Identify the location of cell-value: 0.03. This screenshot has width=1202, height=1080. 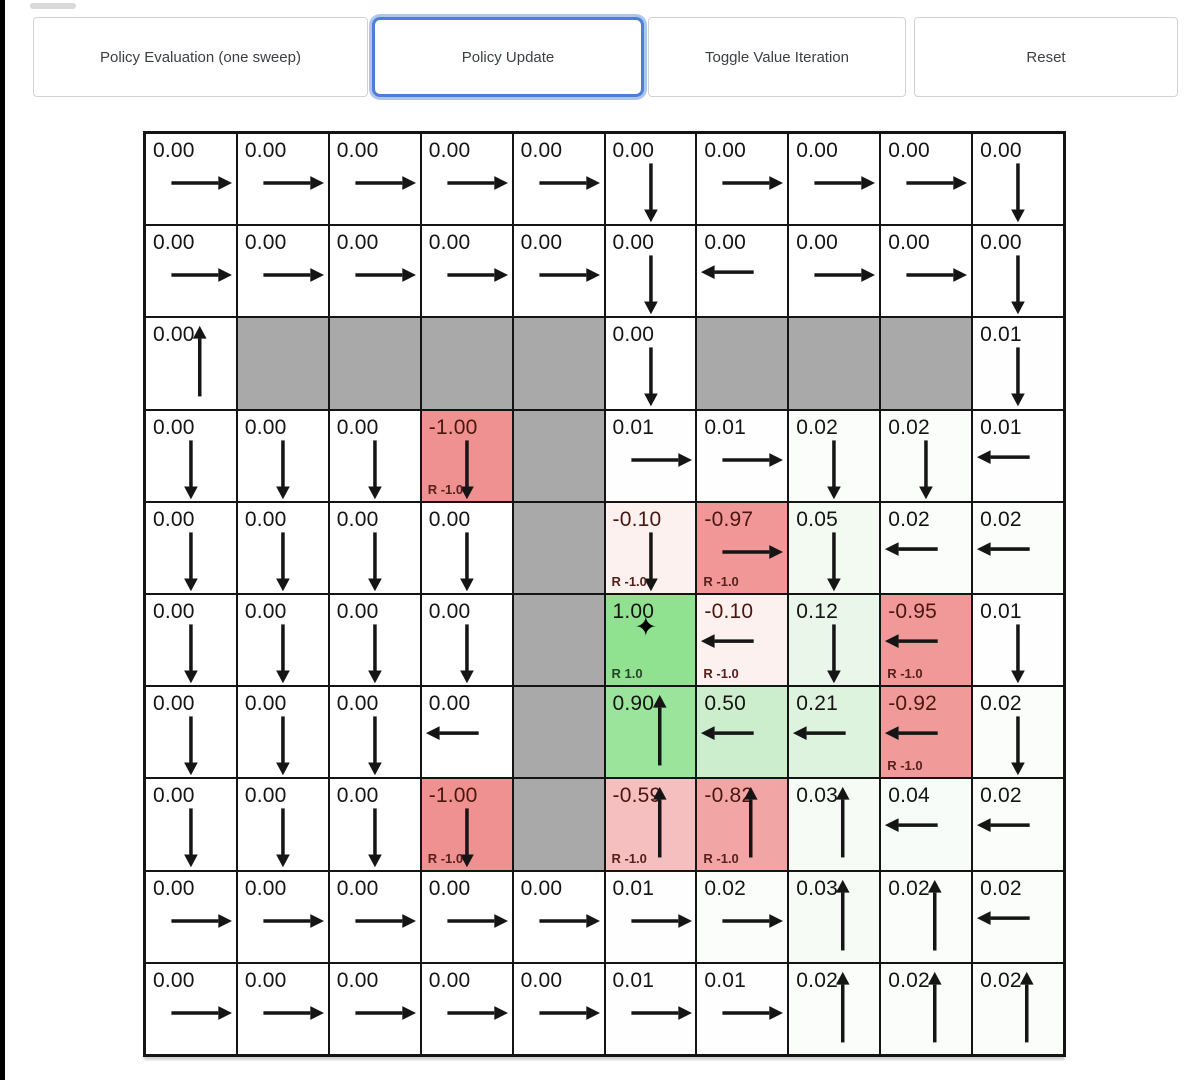
(817, 888).